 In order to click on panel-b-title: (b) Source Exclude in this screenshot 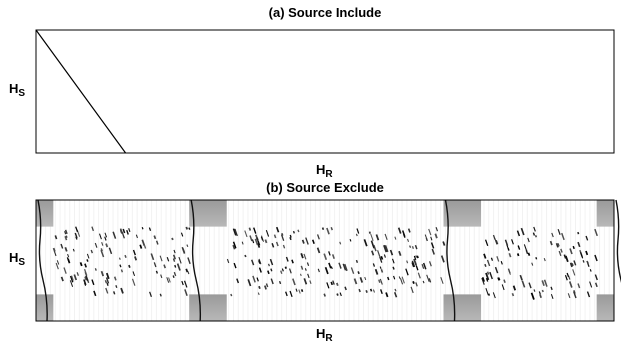, I will do `click(325, 187)`.